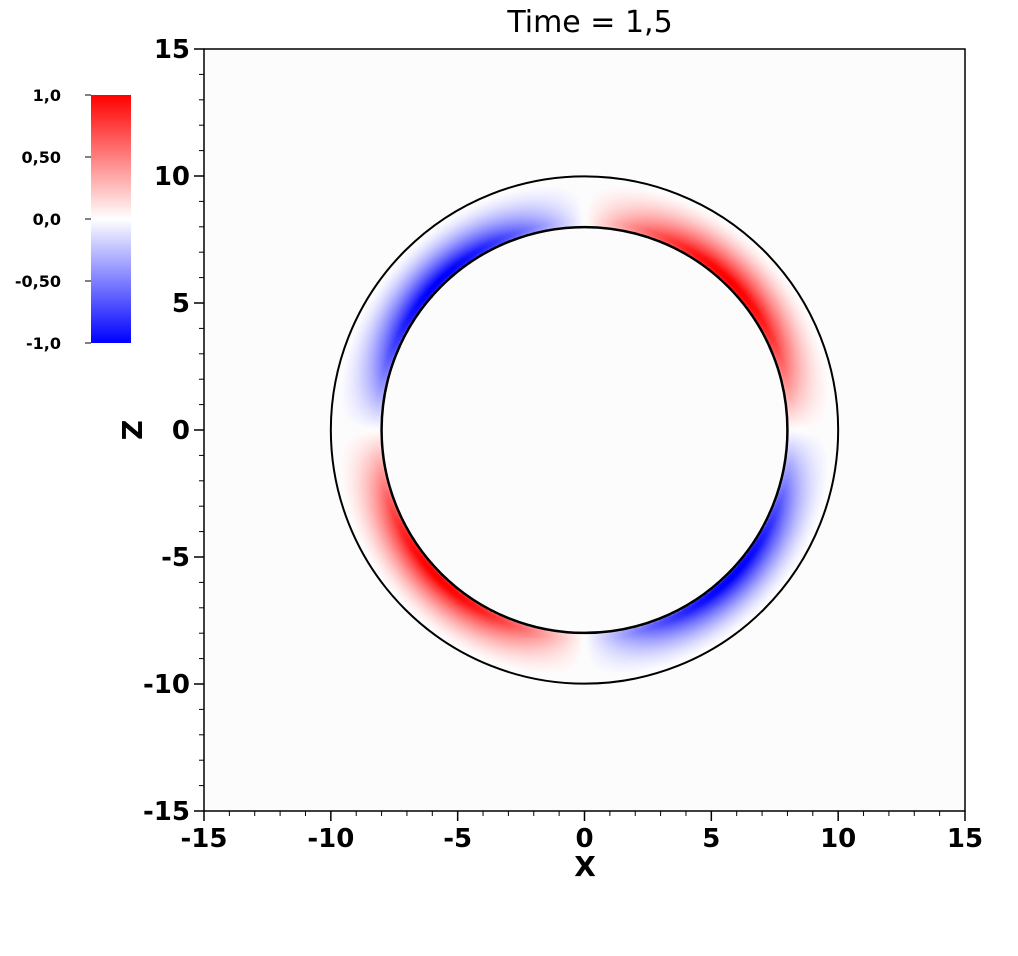  What do you see at coordinates (584, 839) in the screenshot?
I see `x-tick-label: 0` at bounding box center [584, 839].